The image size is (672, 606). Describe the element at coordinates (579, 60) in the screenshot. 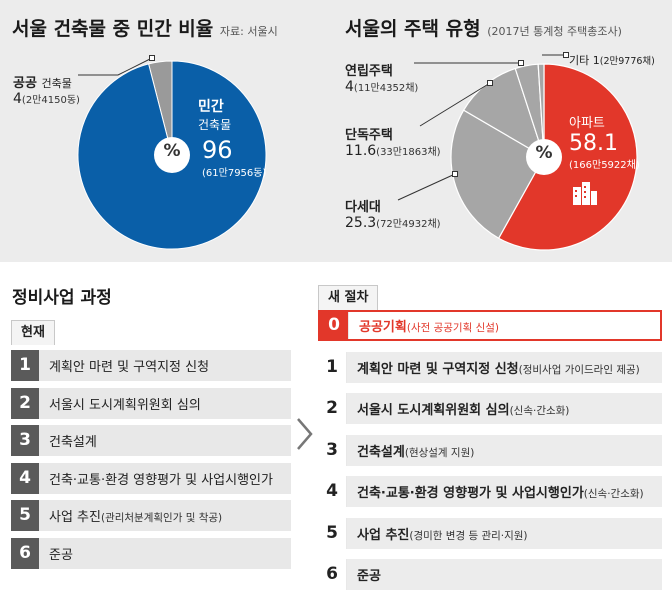

I see `other-name: 기타` at that location.